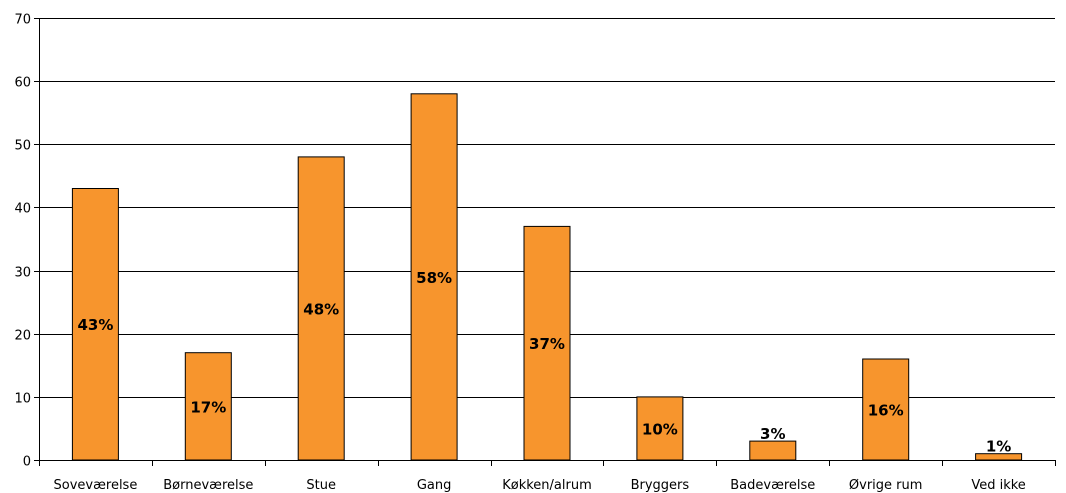  Describe the element at coordinates (27, 462) in the screenshot. I see `y-tick-label: 0` at that location.